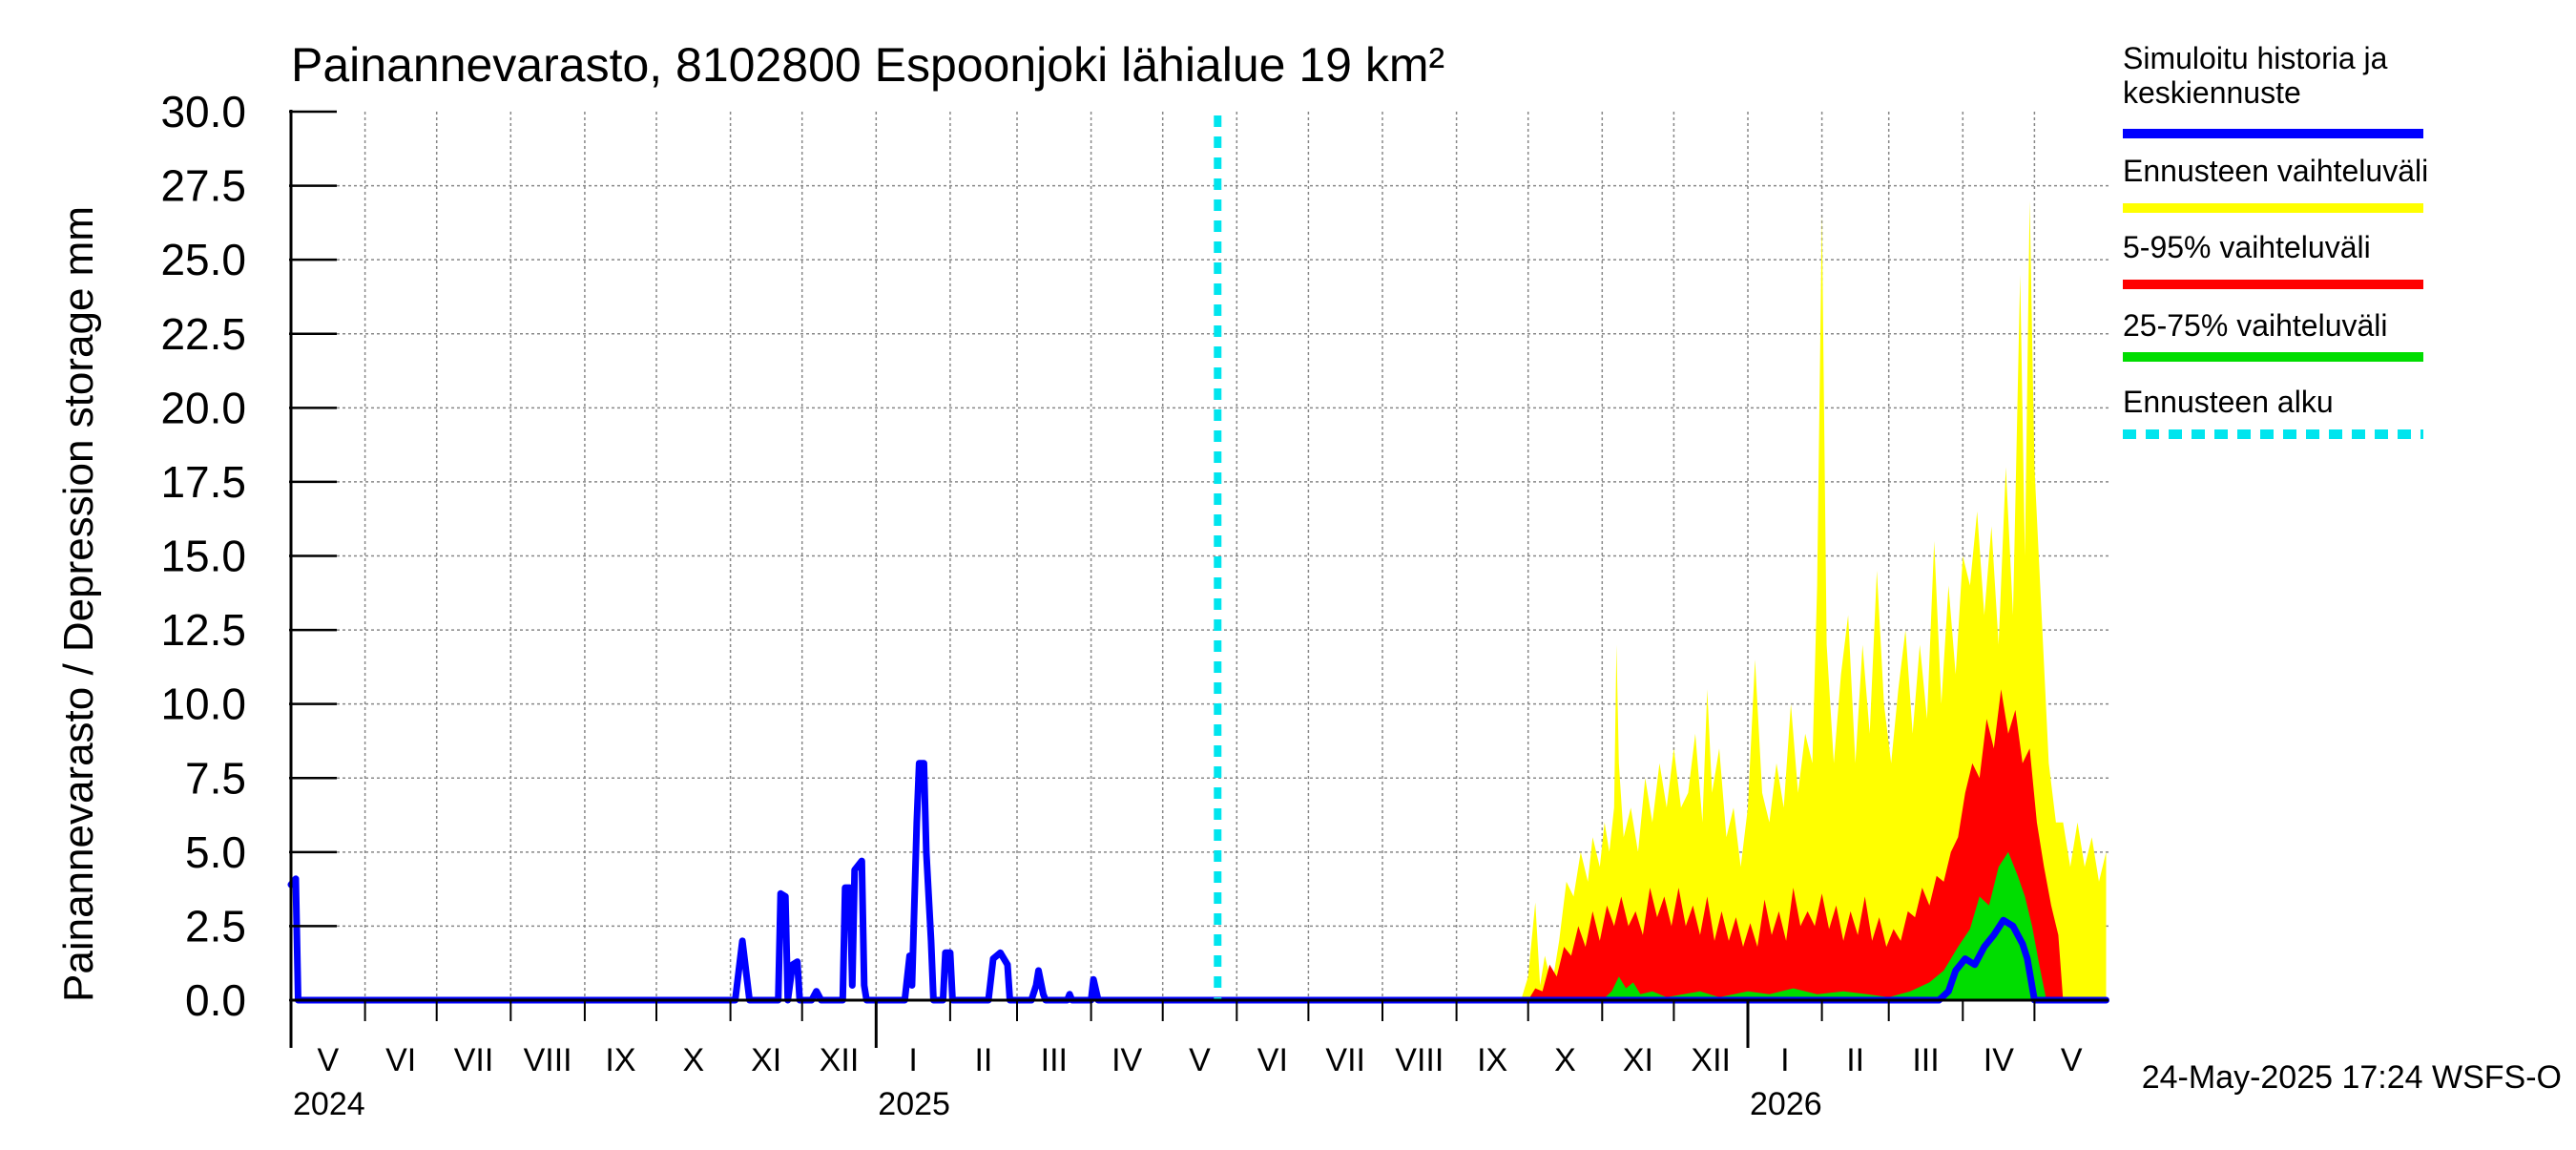 This screenshot has height=1150, width=2576. What do you see at coordinates (203, 407) in the screenshot?
I see `y-tick-label: 20.0` at bounding box center [203, 407].